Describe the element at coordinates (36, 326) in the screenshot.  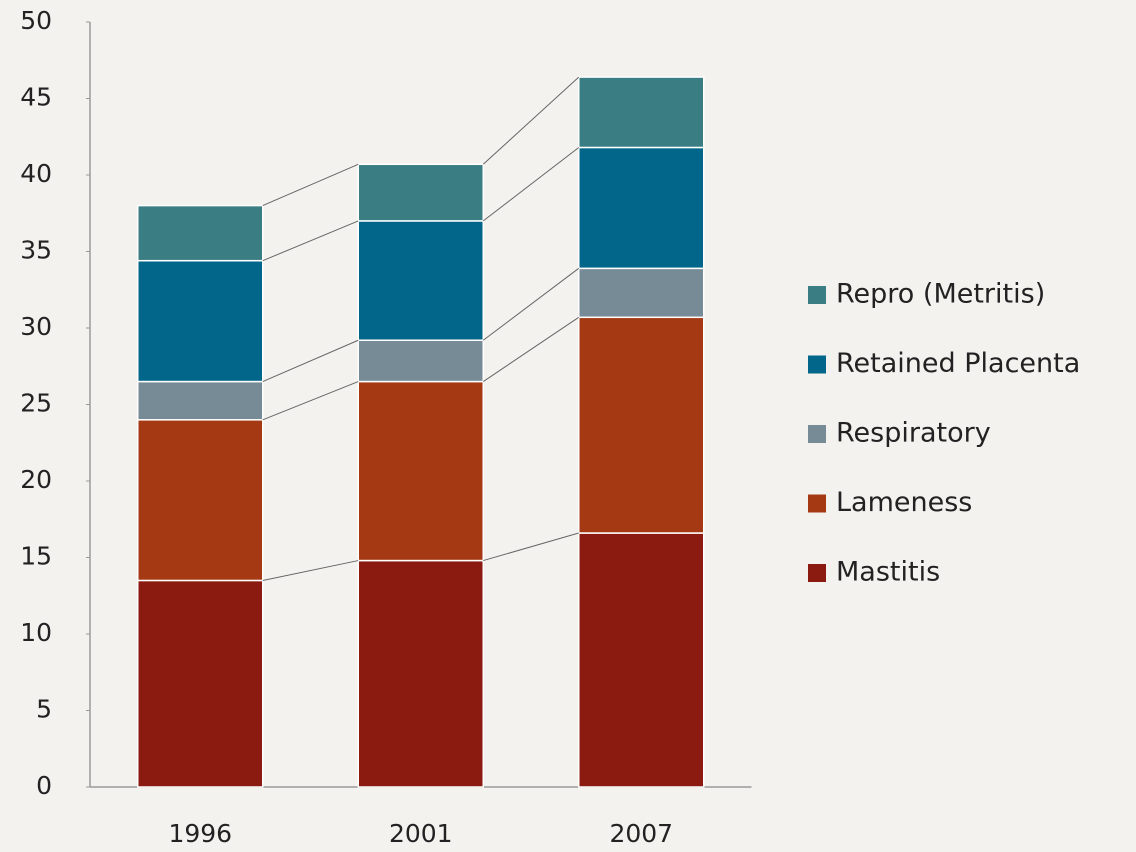
I see `y-tick-label: 30` at that location.